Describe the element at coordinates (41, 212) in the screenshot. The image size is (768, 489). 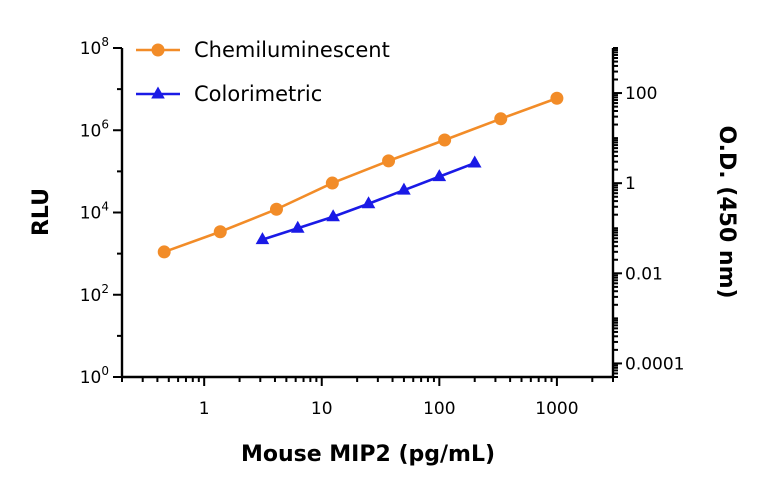
I see `y-axis-title-left: RLU` at that location.